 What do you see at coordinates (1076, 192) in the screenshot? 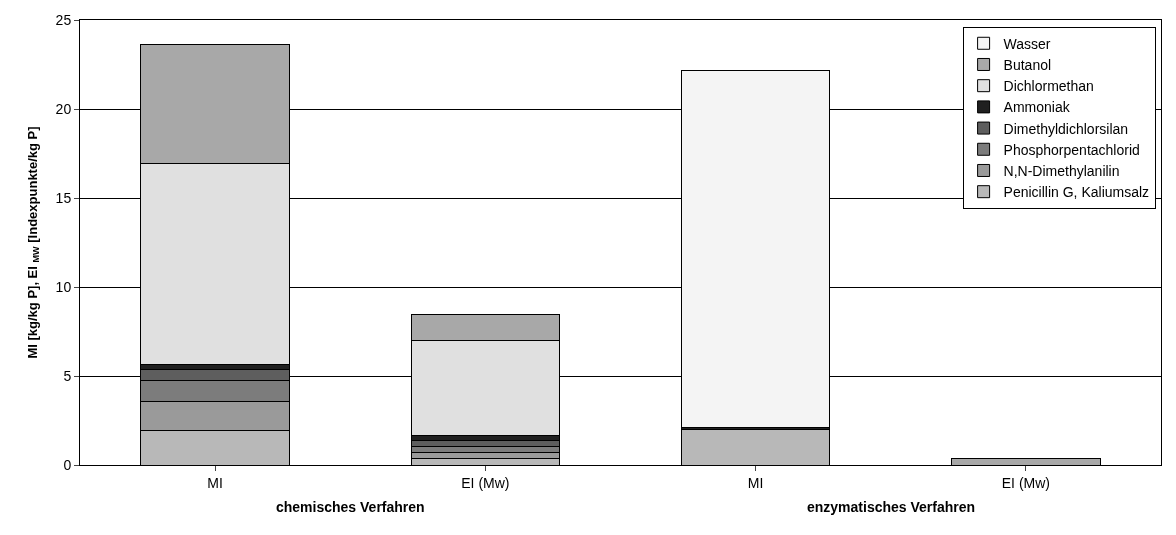
I see `legend-label: Penicillin G, Kaliumsalz` at bounding box center [1076, 192].